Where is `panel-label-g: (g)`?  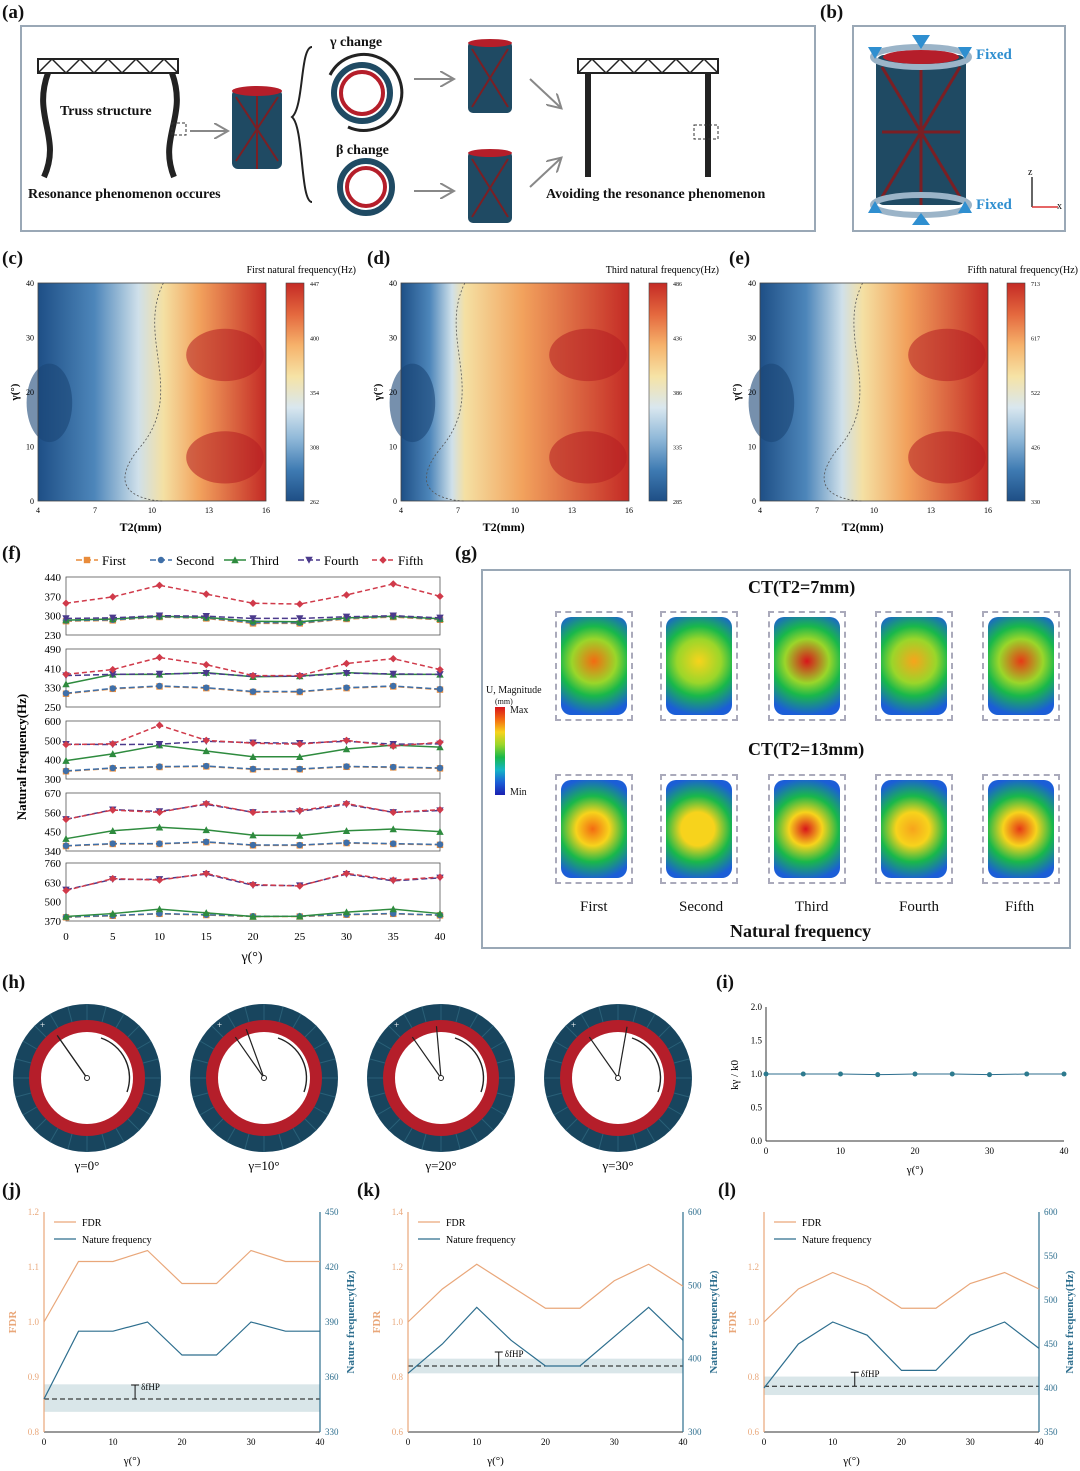
panel-label-g: (g) is located at coordinates (466, 553).